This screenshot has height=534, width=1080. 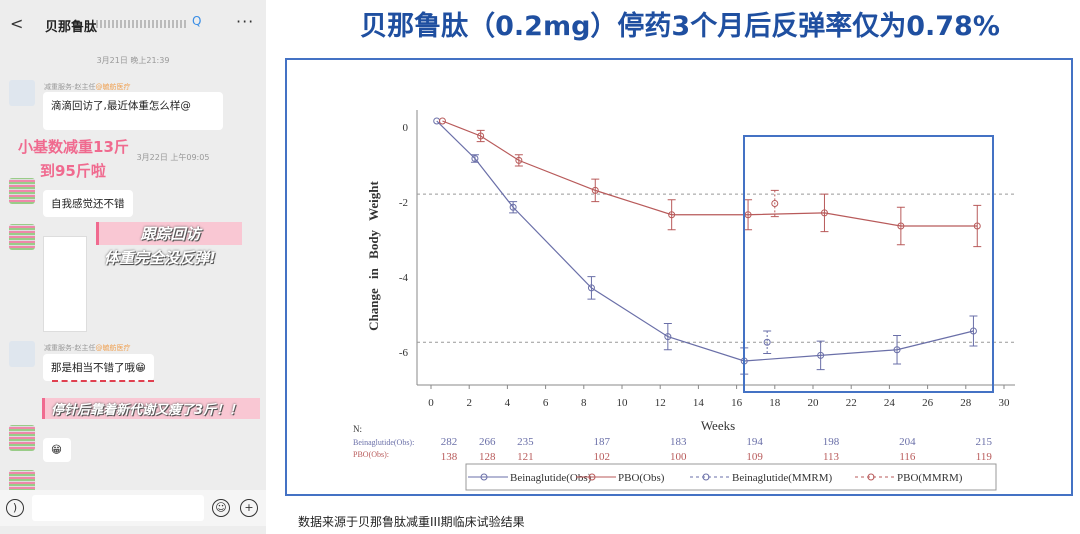 What do you see at coordinates (907, 457) in the screenshot?
I see `n-value: 116` at bounding box center [907, 457].